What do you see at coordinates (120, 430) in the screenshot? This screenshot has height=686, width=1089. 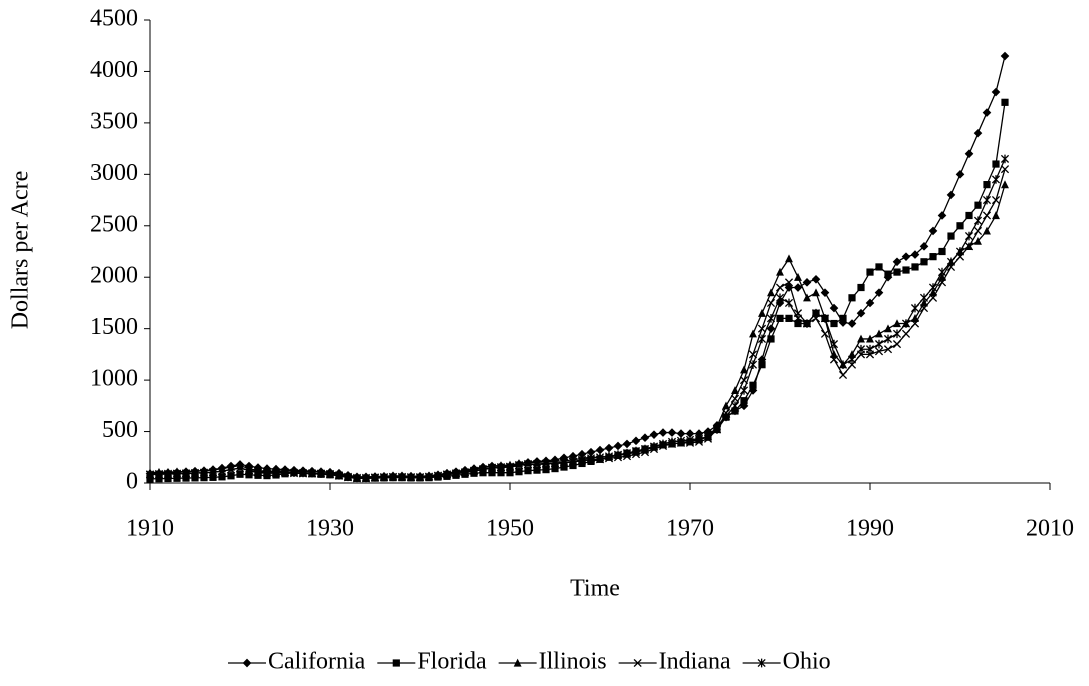 I see `y-tick-label: 500` at bounding box center [120, 430].